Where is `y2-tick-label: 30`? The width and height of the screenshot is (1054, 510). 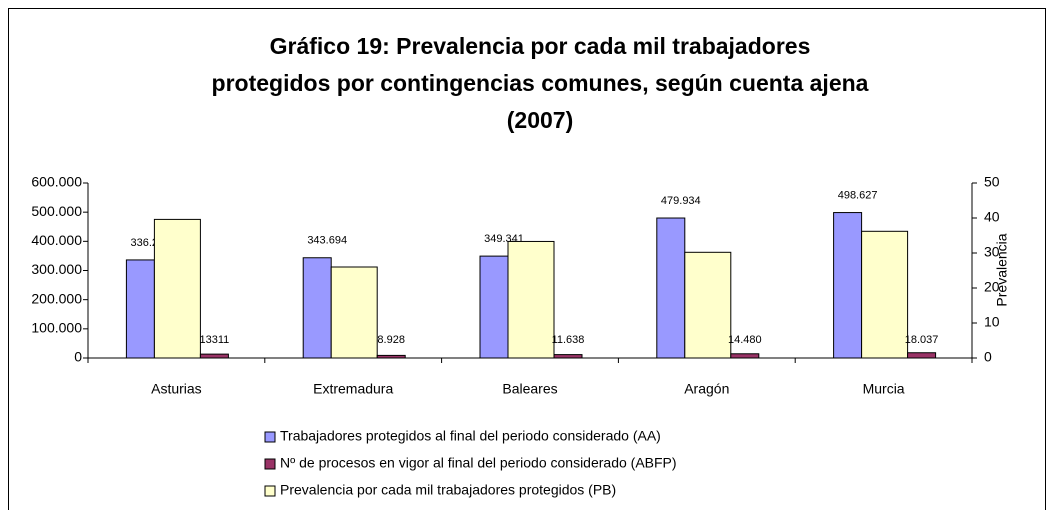
y2-tick-label: 30 is located at coordinates (992, 252).